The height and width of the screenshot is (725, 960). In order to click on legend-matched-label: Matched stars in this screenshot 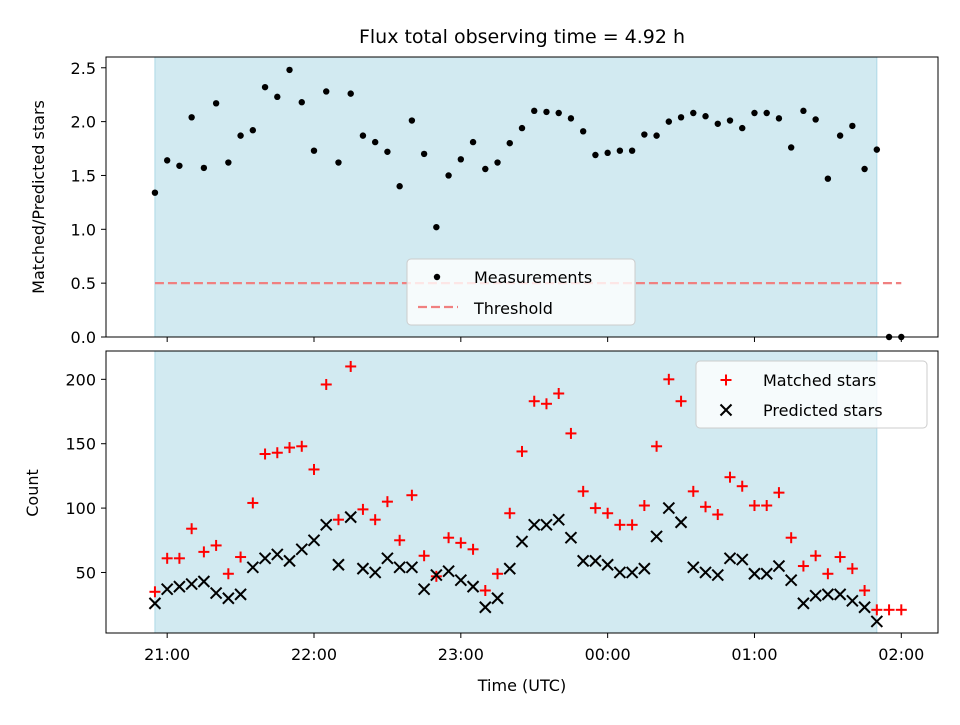, I will do `click(819, 380)`.